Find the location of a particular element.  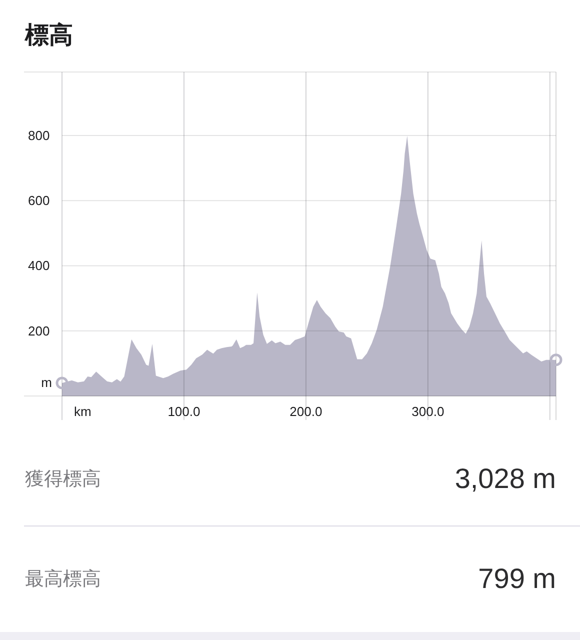

text: 3,028 m is located at coordinates (505, 478).